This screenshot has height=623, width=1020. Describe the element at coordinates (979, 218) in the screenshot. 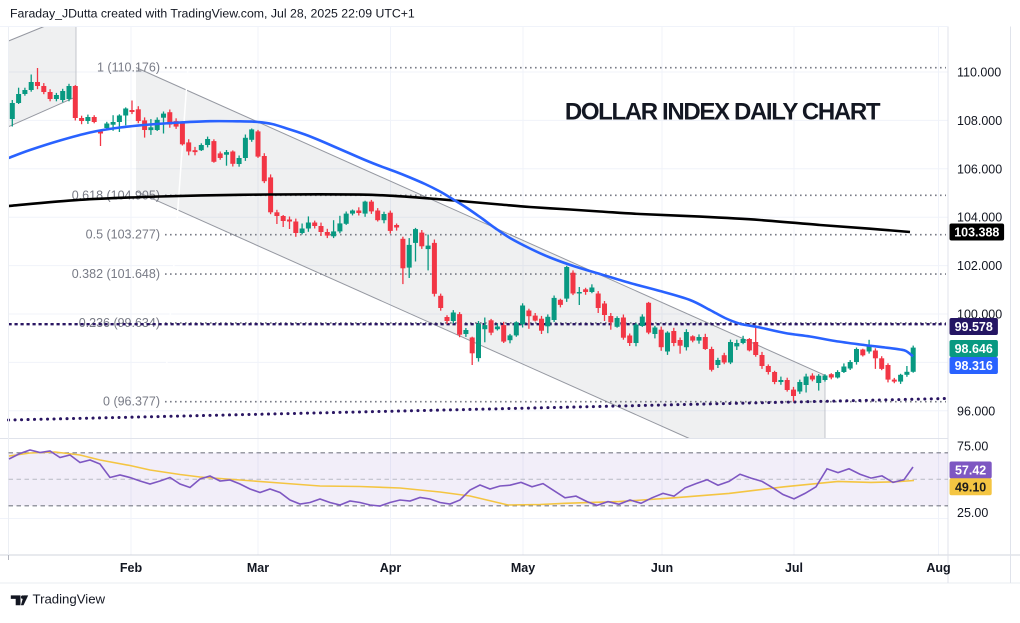

I see `svg-text: 104.000` at that location.